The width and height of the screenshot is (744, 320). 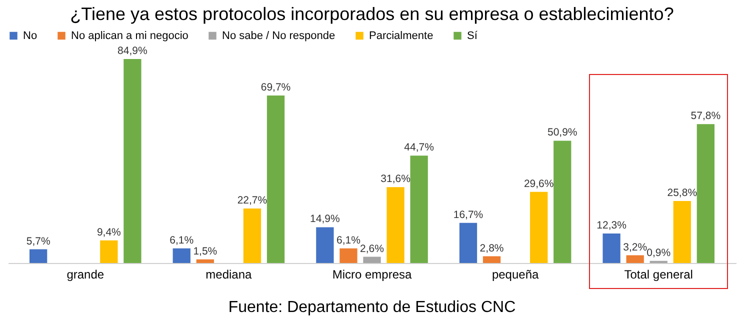 What do you see at coordinates (492, 248) in the screenshot?
I see `data-label: 2,8%` at bounding box center [492, 248].